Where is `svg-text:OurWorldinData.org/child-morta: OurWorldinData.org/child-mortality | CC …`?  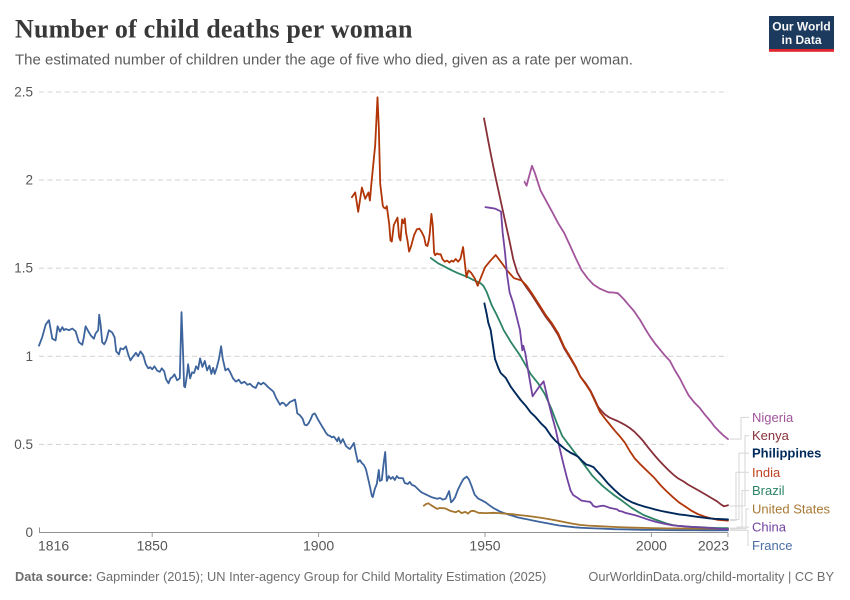
svg-text:OurWorldinData.org/child-morta: OurWorldinData.org/child-mortality | CC … is located at coordinates (711, 576).